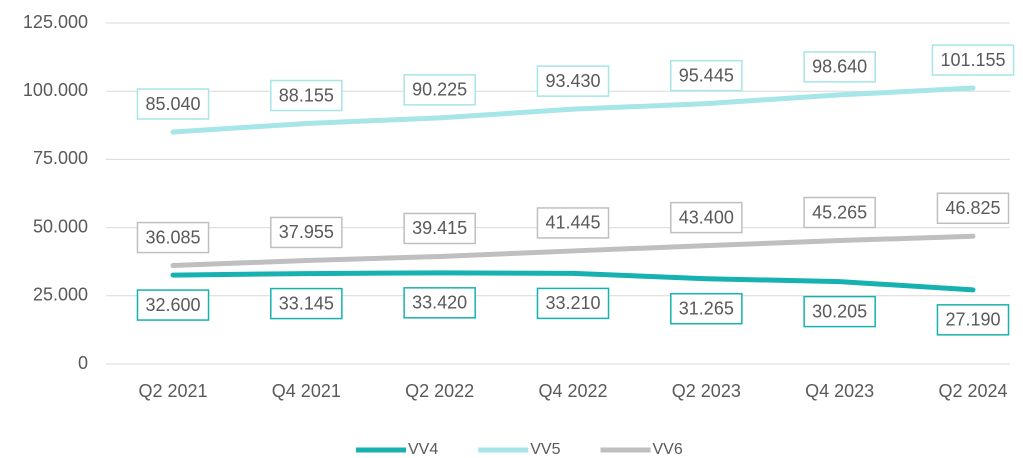 The width and height of the screenshot is (1023, 458). I want to click on data-label-text: 85.040, so click(172, 104).